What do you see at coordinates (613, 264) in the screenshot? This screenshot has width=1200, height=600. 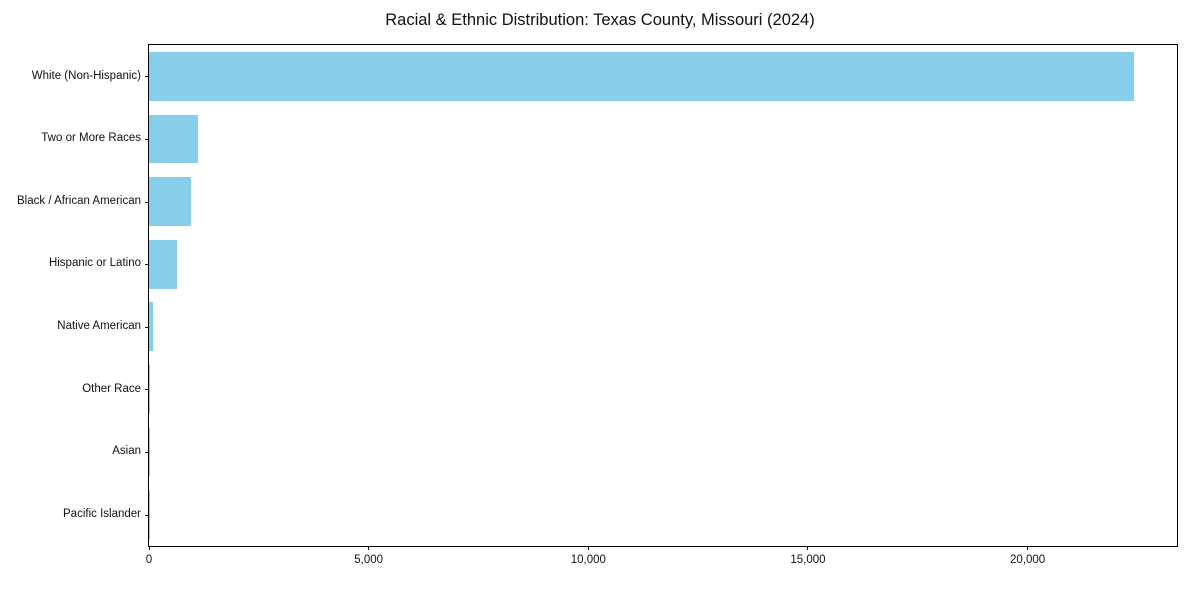 I see `bar-row: Hispanic or Latino` at bounding box center [613, 264].